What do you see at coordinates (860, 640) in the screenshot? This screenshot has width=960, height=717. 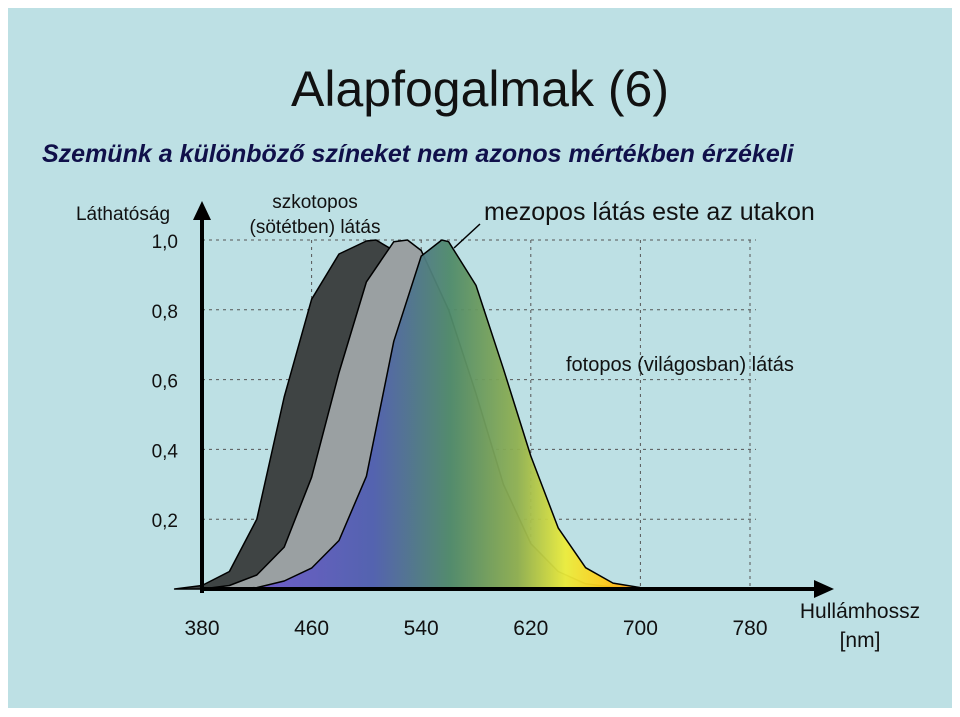 I see `x-axis-label-line2: [nm]` at bounding box center [860, 640].